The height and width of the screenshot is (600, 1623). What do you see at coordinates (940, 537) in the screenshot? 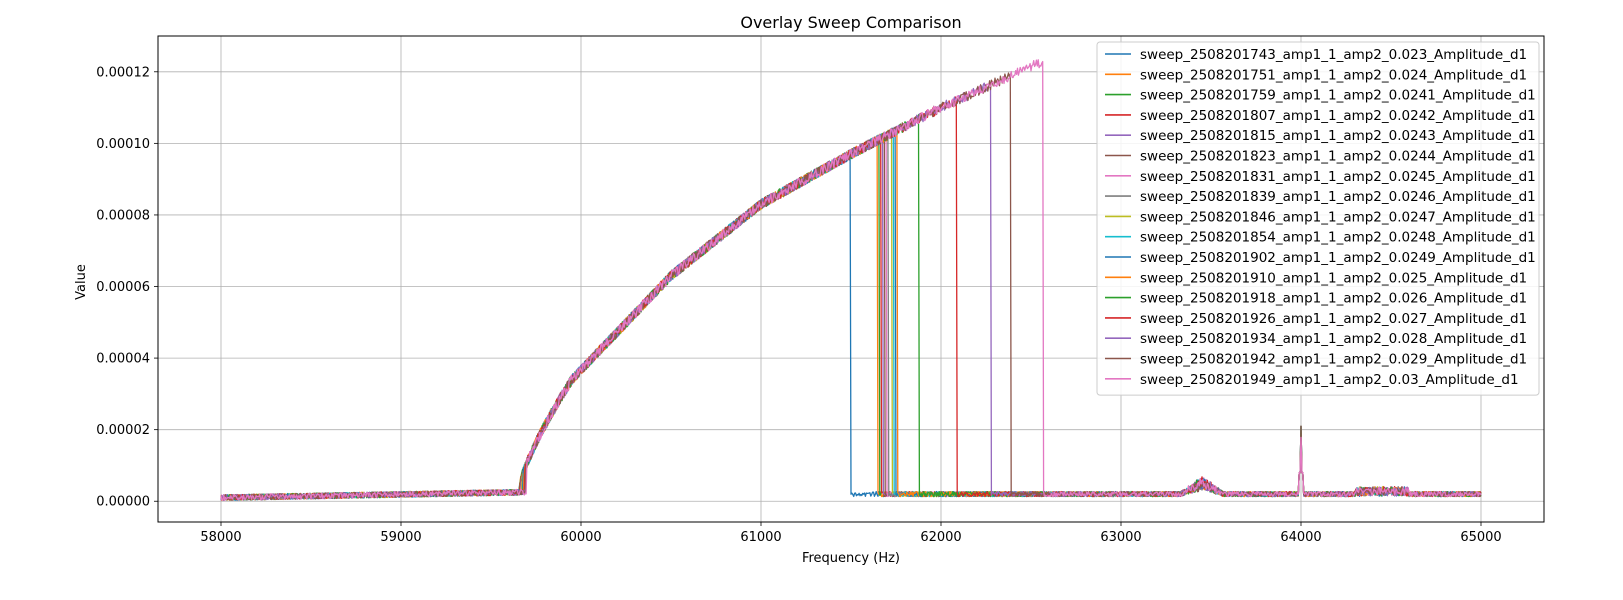
I see `x-tick-label: 62000` at bounding box center [940, 537].